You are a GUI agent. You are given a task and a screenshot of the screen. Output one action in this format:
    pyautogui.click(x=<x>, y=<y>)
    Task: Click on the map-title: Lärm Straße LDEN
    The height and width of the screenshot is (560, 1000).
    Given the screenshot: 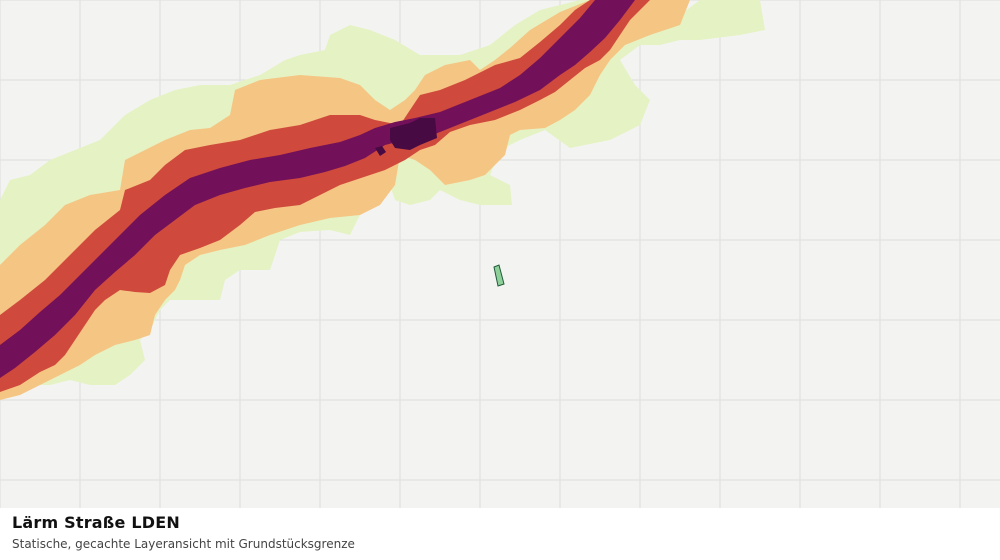 What is the action you would take?
    pyautogui.click(x=96, y=522)
    